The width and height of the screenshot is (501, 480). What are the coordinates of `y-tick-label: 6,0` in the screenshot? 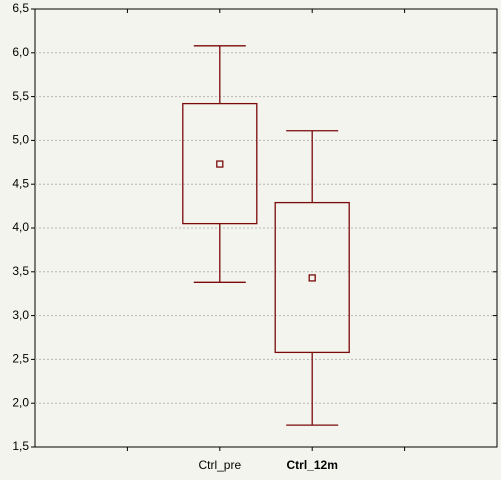 It's located at (20, 52).